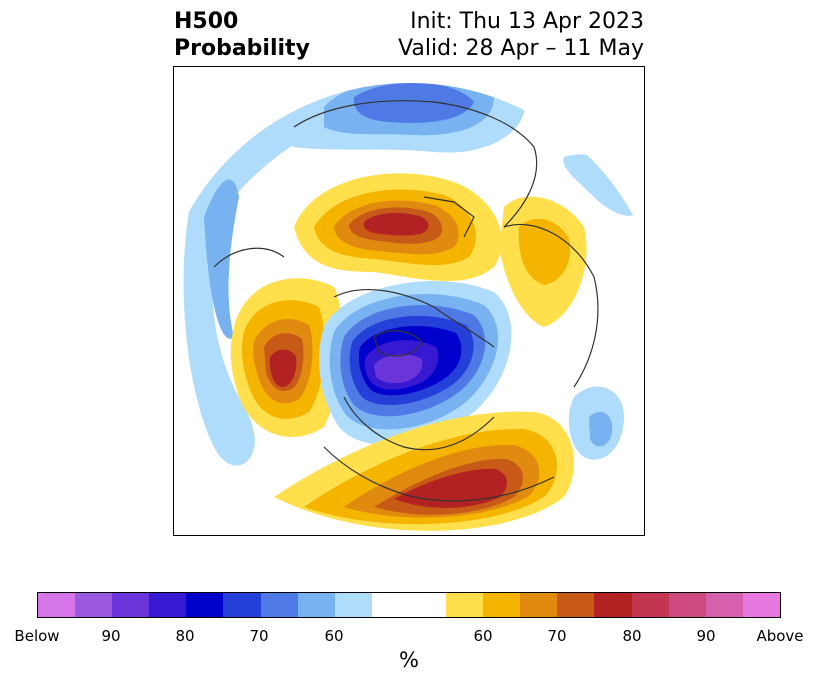 This screenshot has width=819, height=686. I want to click on anomaly-below-arctic, so click(415, 362).